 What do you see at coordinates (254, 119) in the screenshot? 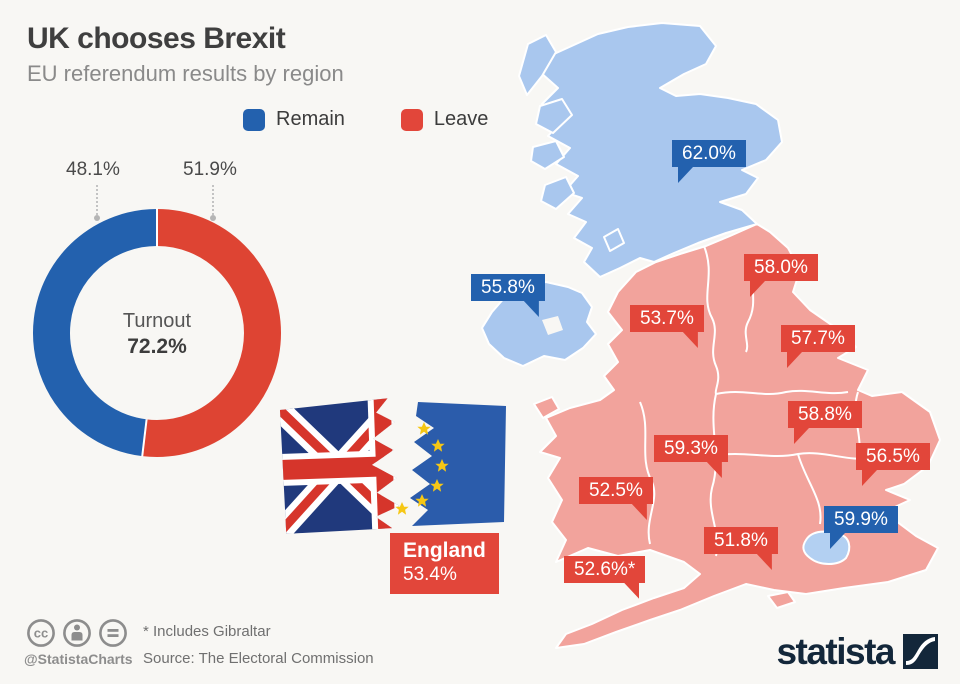
I see `remain-swatch` at bounding box center [254, 119].